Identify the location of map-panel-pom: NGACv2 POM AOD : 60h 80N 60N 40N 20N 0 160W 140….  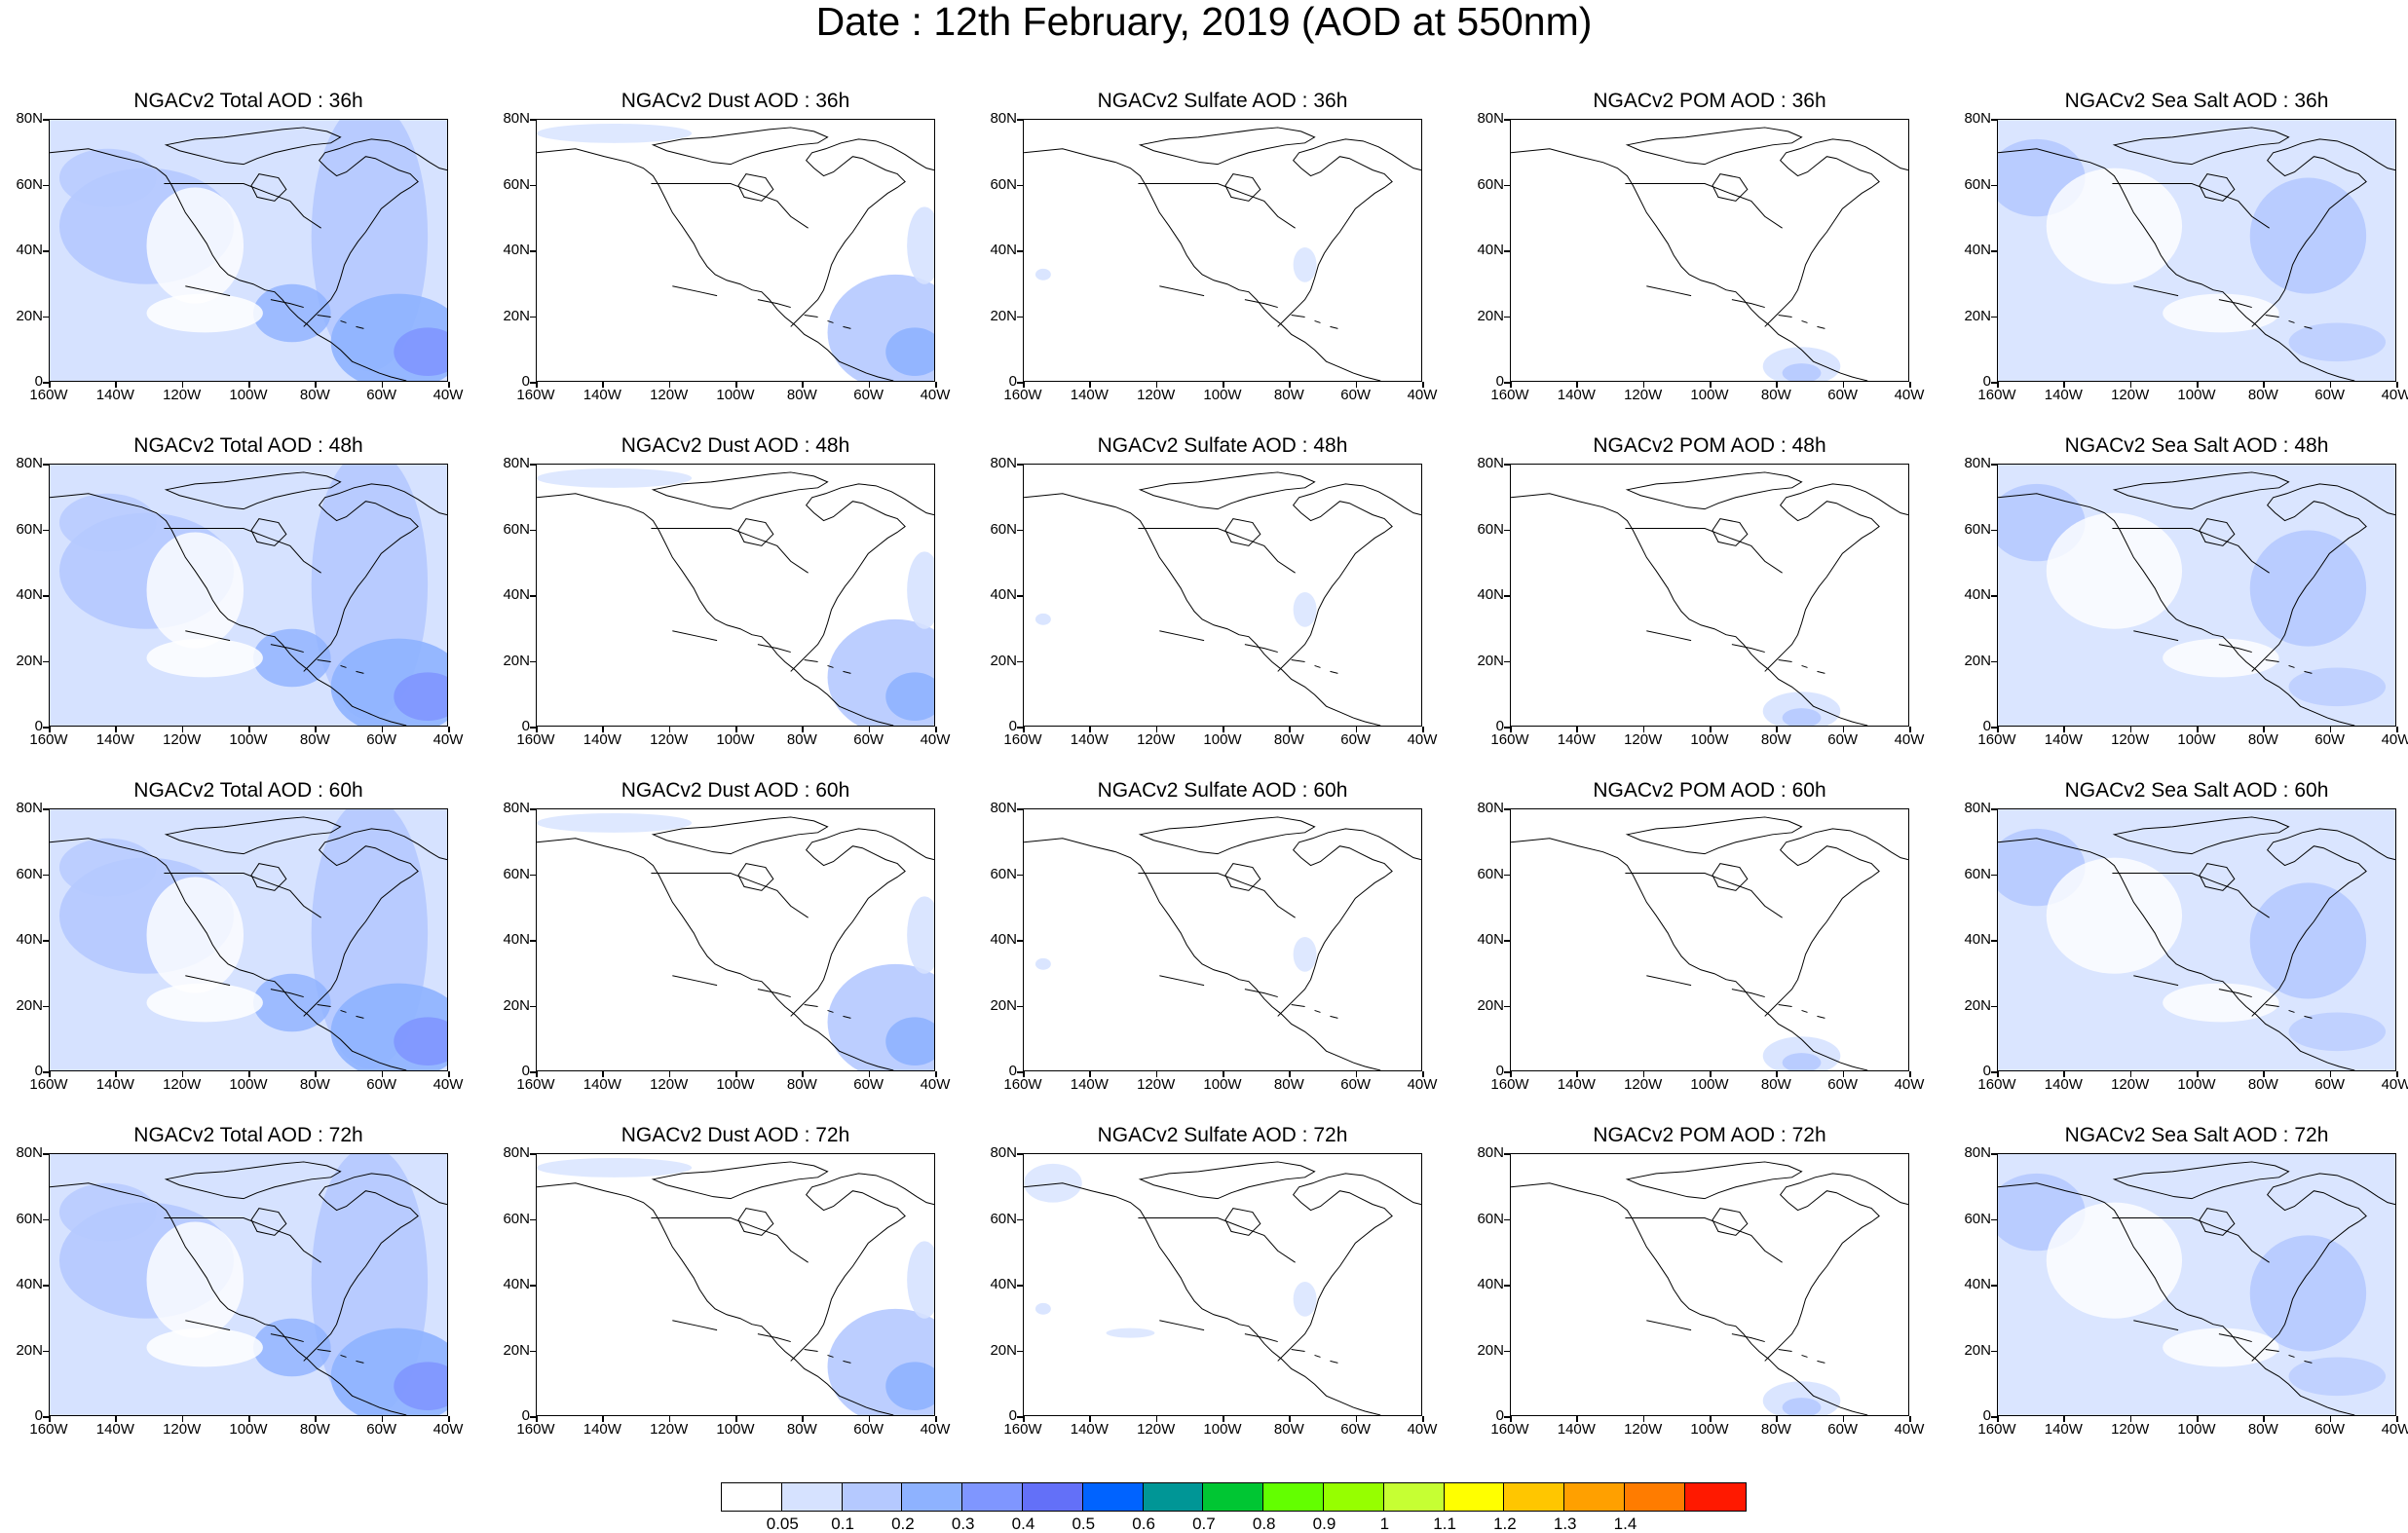
(1708, 949).